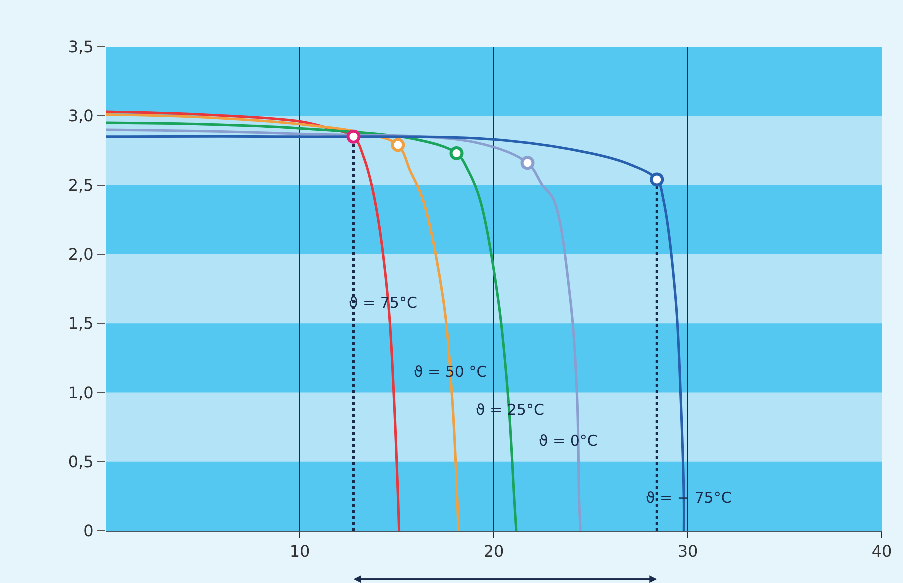 The height and width of the screenshot is (583, 903). I want to click on y-tick-label: 1,5, so click(81, 324).